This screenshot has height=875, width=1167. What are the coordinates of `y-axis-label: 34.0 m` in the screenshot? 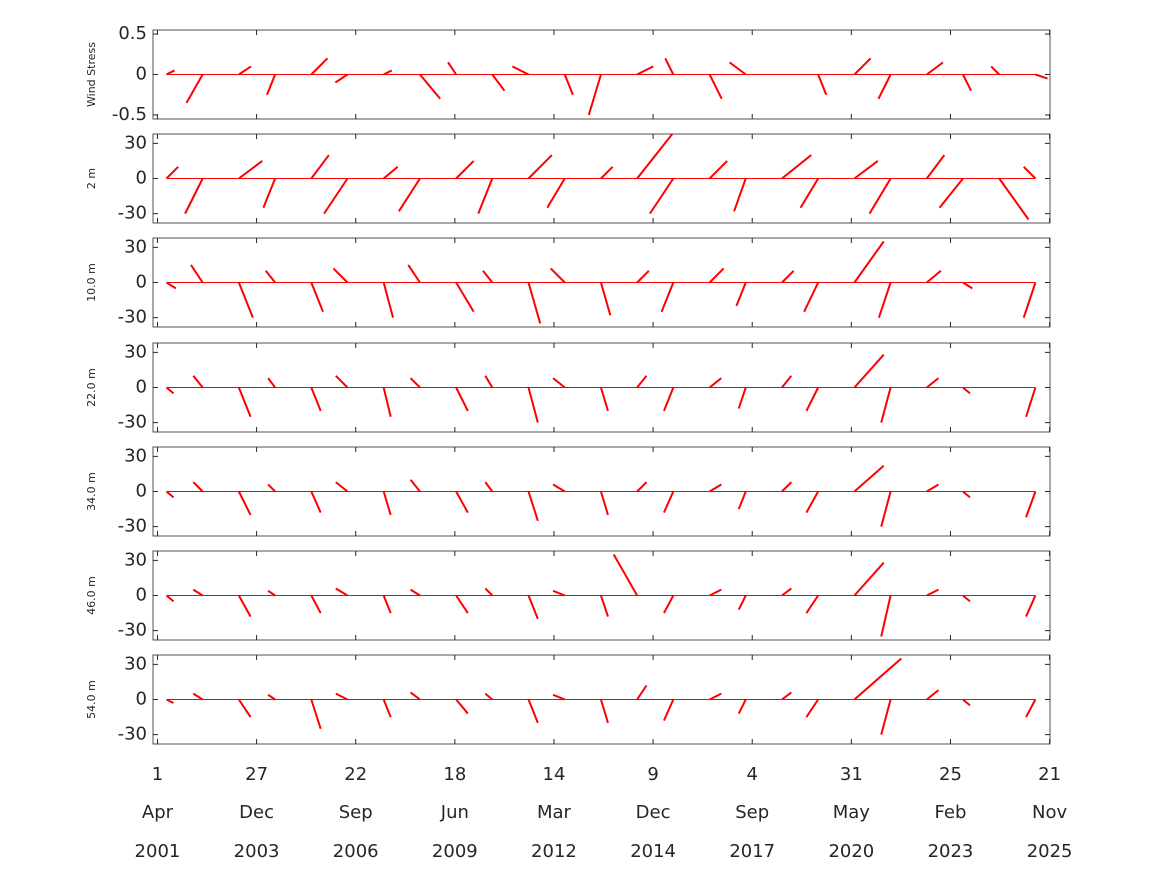 It's located at (91, 491).